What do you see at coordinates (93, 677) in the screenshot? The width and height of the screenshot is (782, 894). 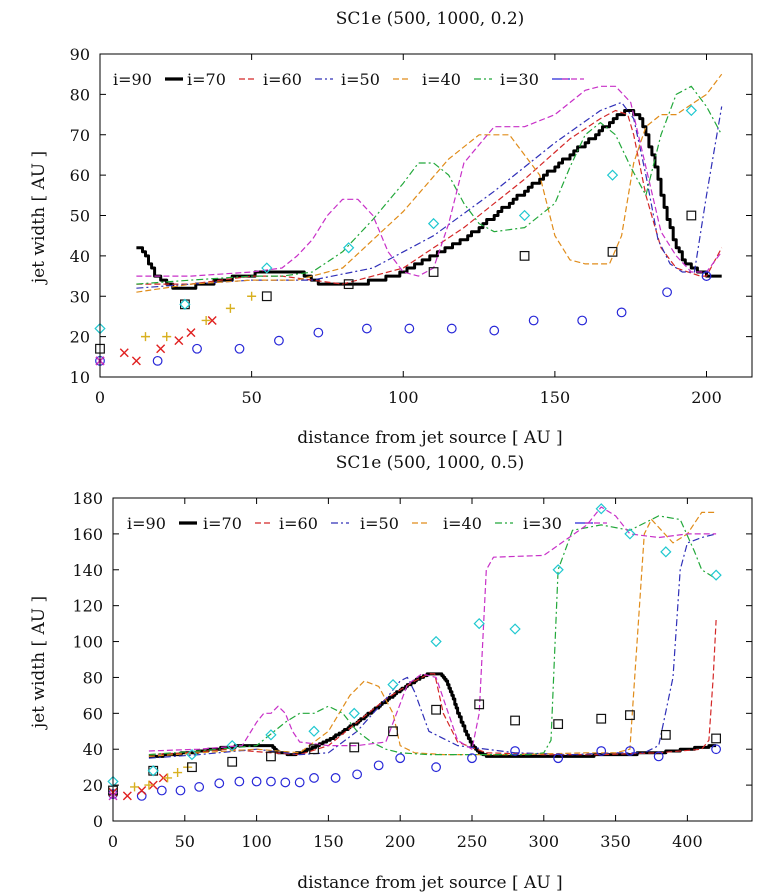 I see `y-tick-label: 80` at bounding box center [93, 677].